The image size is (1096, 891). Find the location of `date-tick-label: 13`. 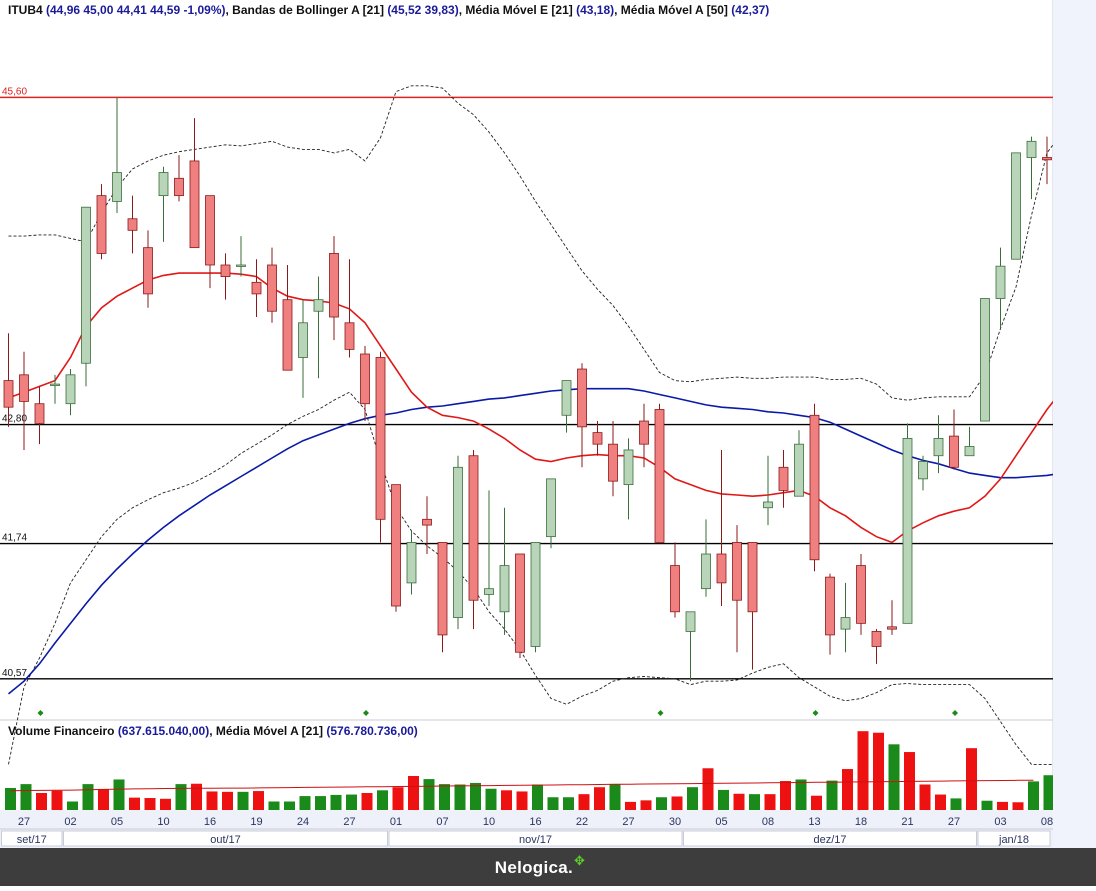

date-tick-label: 13 is located at coordinates (814, 822).